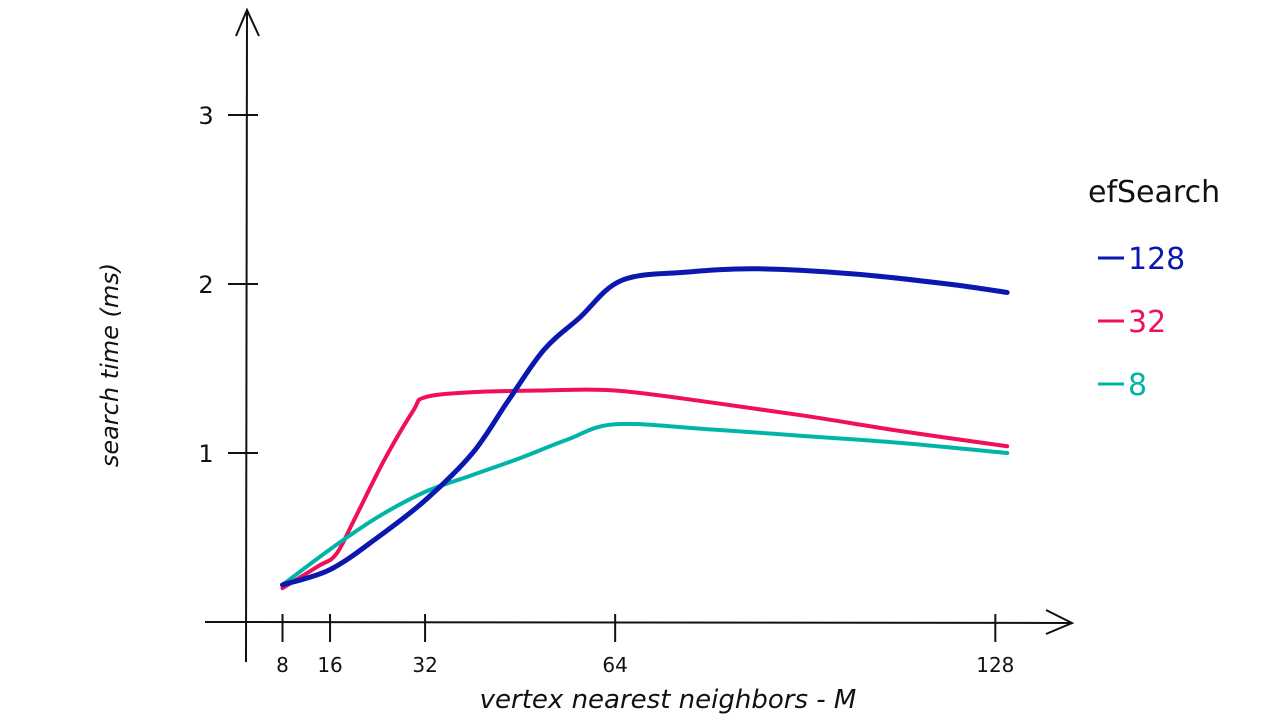 The height and width of the screenshot is (724, 1280). What do you see at coordinates (995, 665) in the screenshot?
I see `x-tick-label: 128` at bounding box center [995, 665].